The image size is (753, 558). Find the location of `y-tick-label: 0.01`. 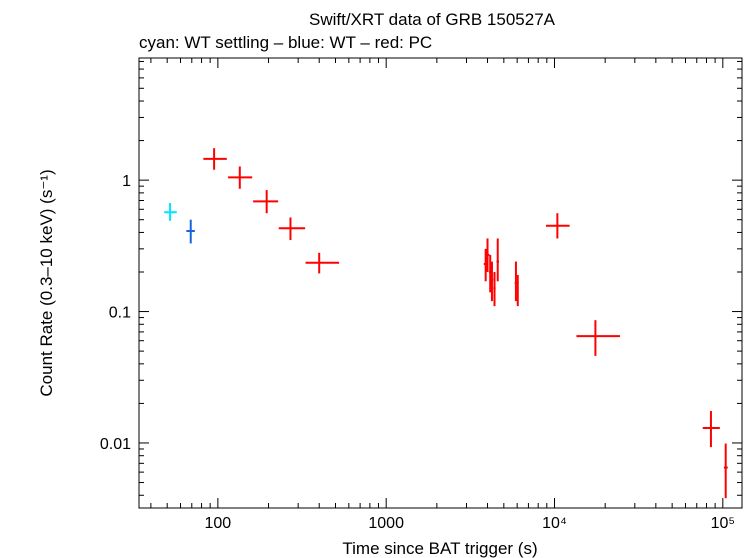

y-tick-label: 0.01 is located at coordinates (115, 444).